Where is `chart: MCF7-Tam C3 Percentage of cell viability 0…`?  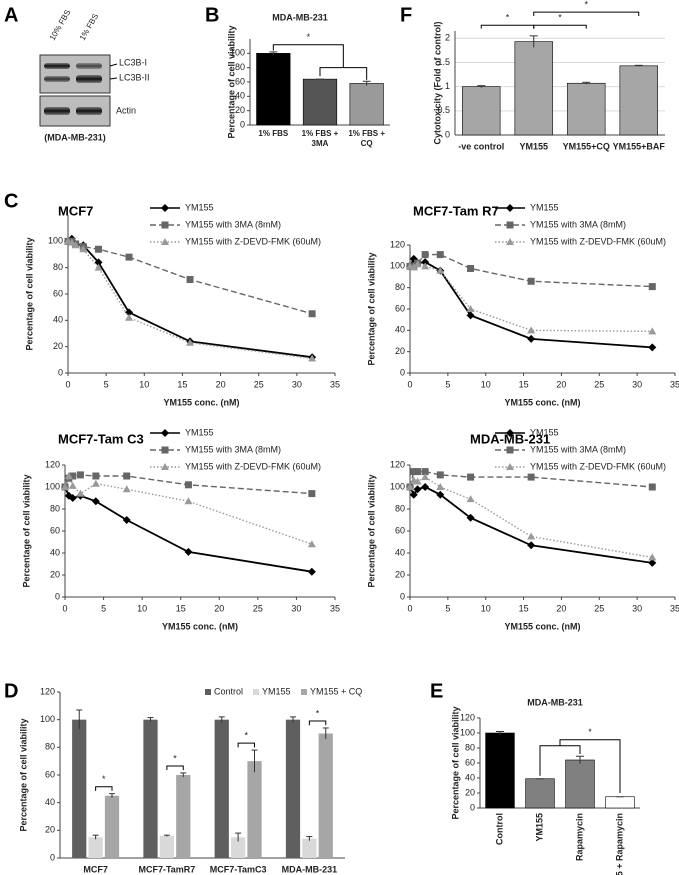 chart: MCF7-Tam C3 Percentage of cell viability 0… is located at coordinates (180, 529).